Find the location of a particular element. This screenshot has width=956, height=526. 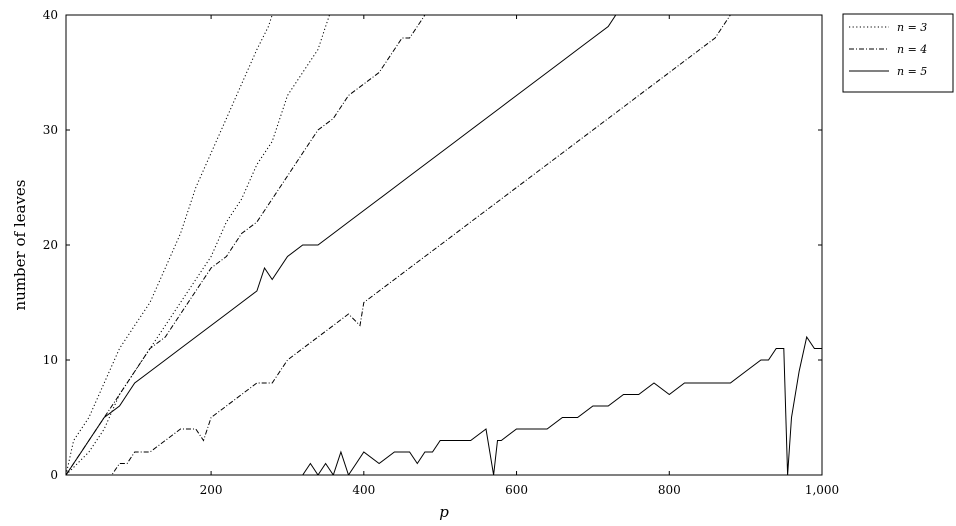

y-axis-label: number of leaves is located at coordinates (20, 245).